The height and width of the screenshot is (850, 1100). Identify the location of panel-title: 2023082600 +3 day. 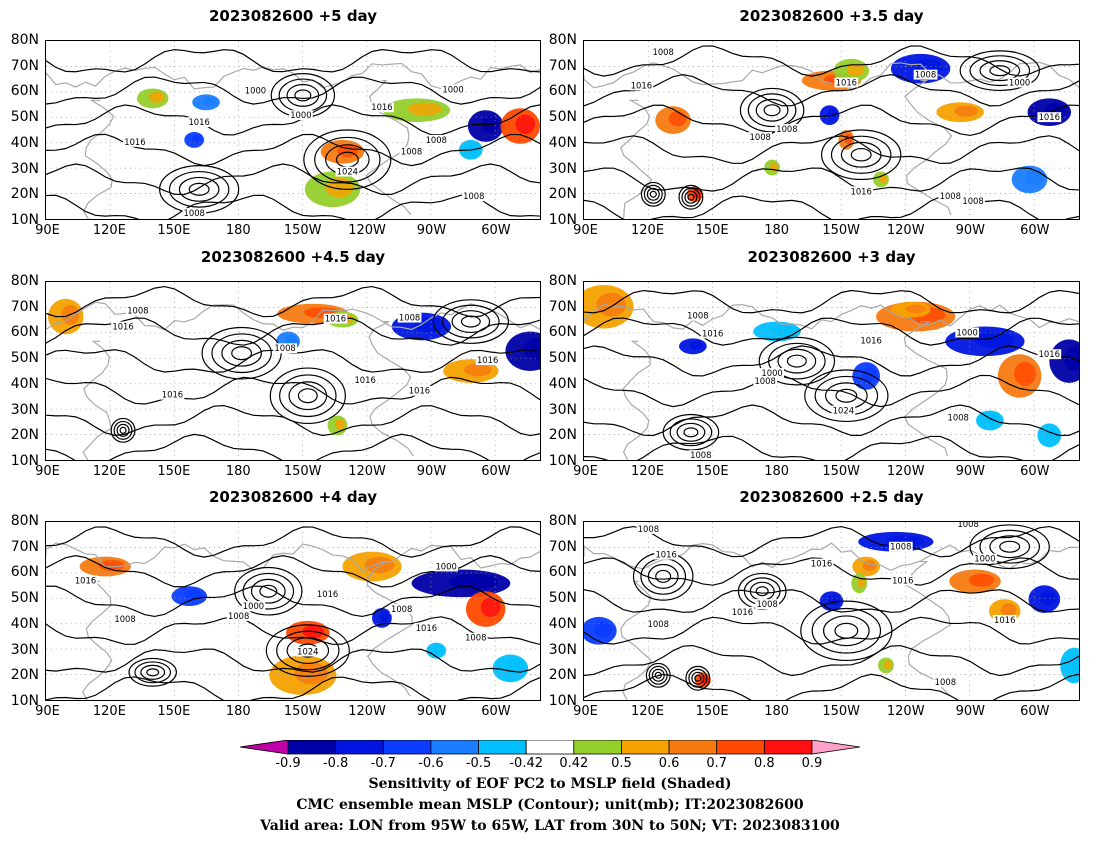
(831, 257).